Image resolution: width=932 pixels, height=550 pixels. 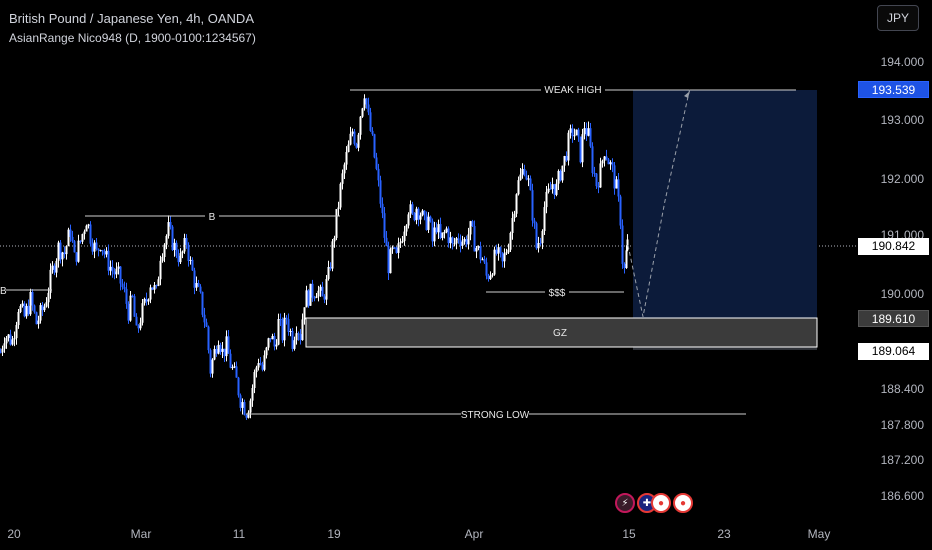 I want to click on currency-button: JPY, so click(x=898, y=18).